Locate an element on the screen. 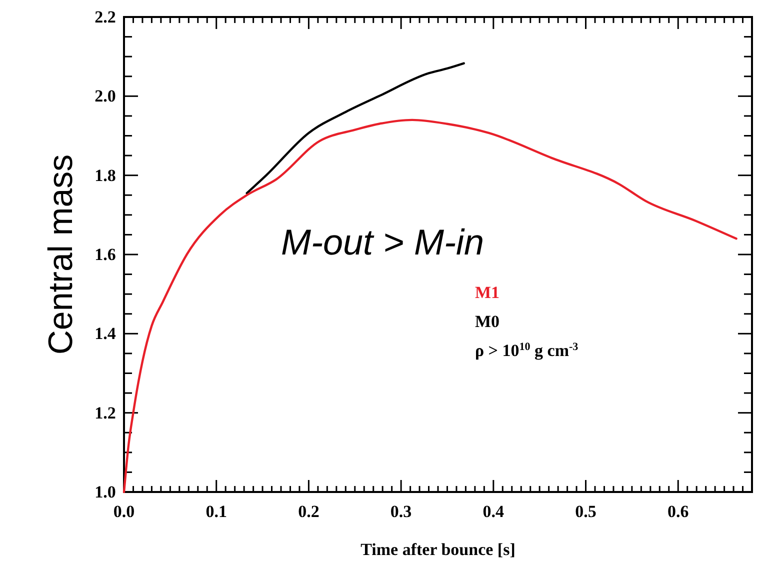 This screenshot has width=761, height=567. annotation: M-out > M-in is located at coordinates (382, 242).